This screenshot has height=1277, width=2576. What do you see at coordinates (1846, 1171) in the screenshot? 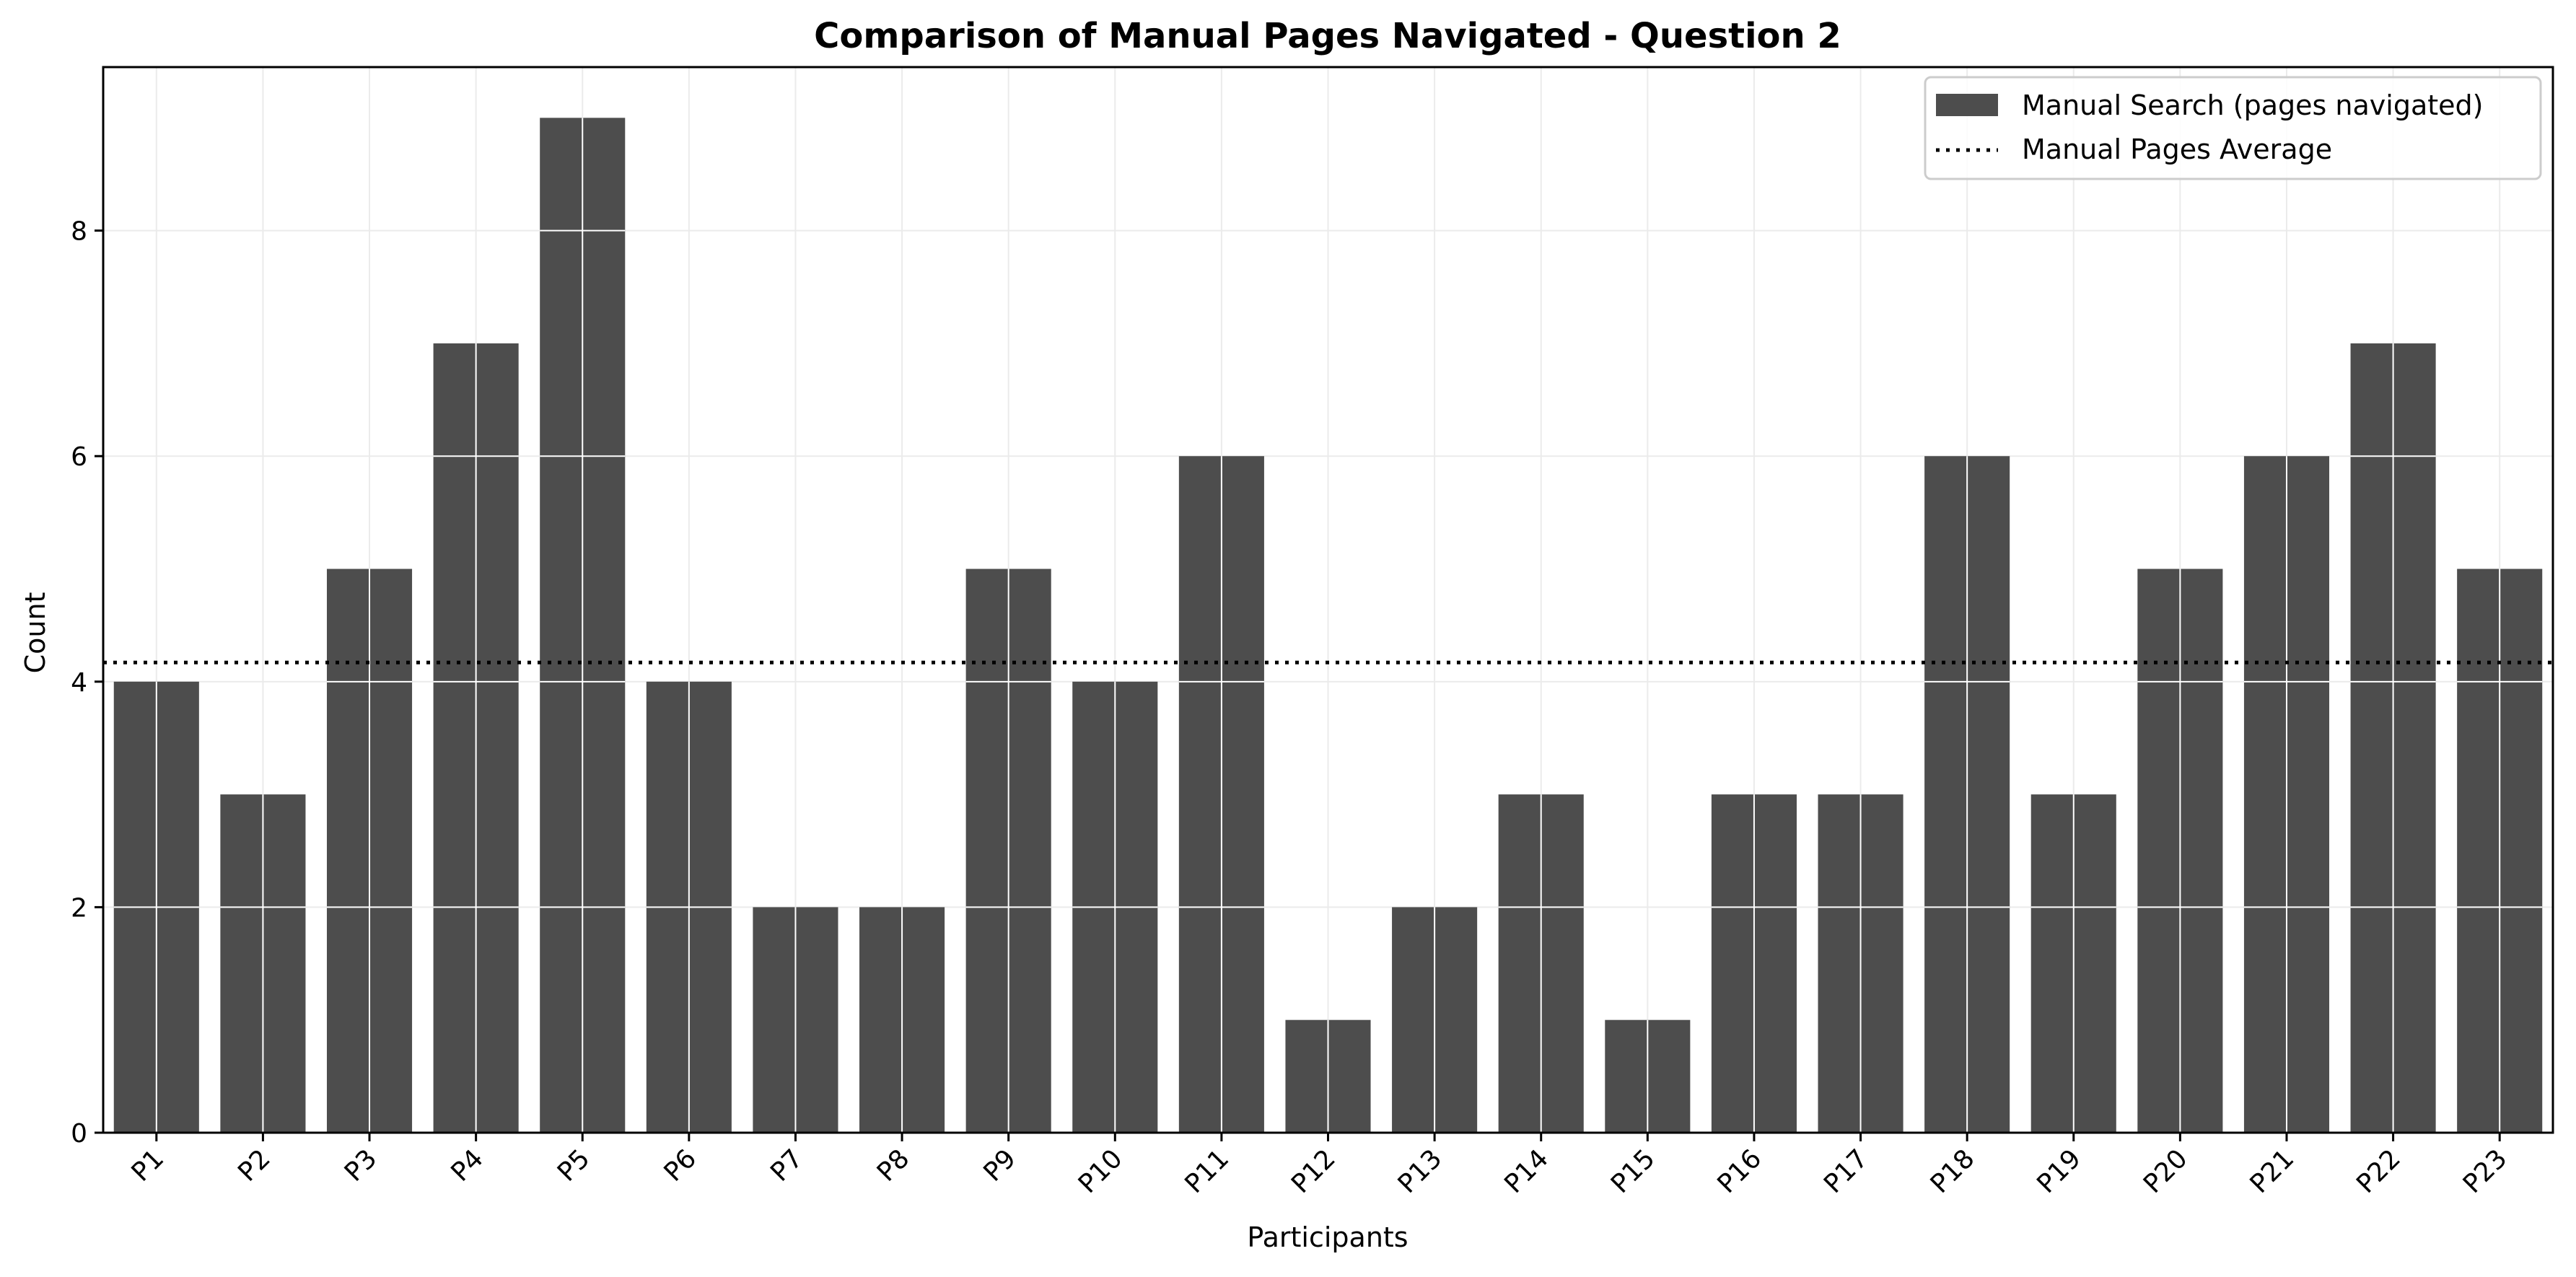
I see `x-tick-label: P17` at bounding box center [1846, 1171].